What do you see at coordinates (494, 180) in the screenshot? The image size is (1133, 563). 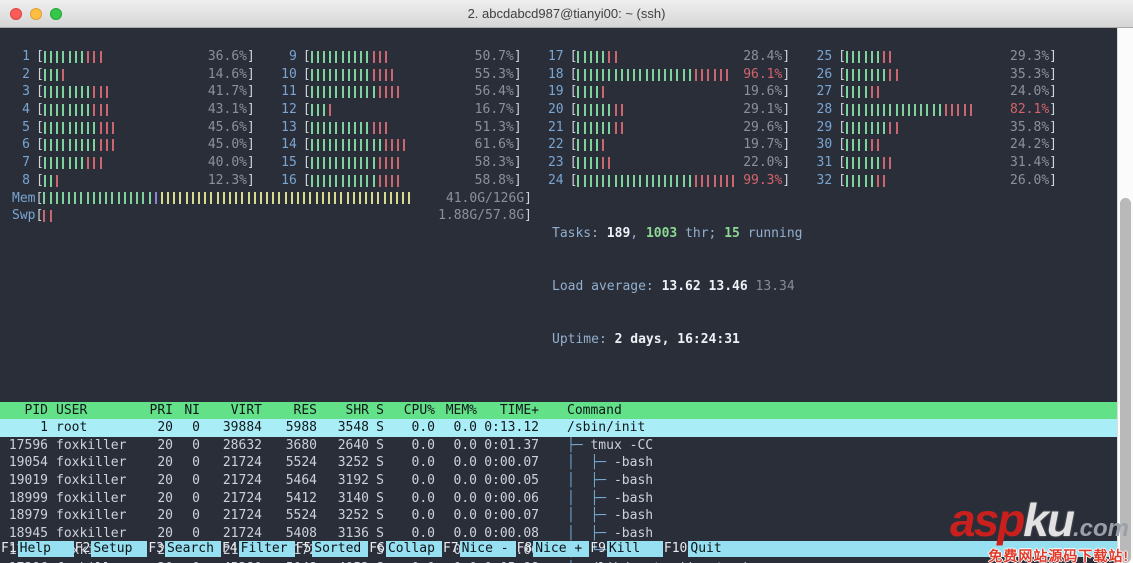 I see `cpu-percentage: 58.8%` at bounding box center [494, 180].